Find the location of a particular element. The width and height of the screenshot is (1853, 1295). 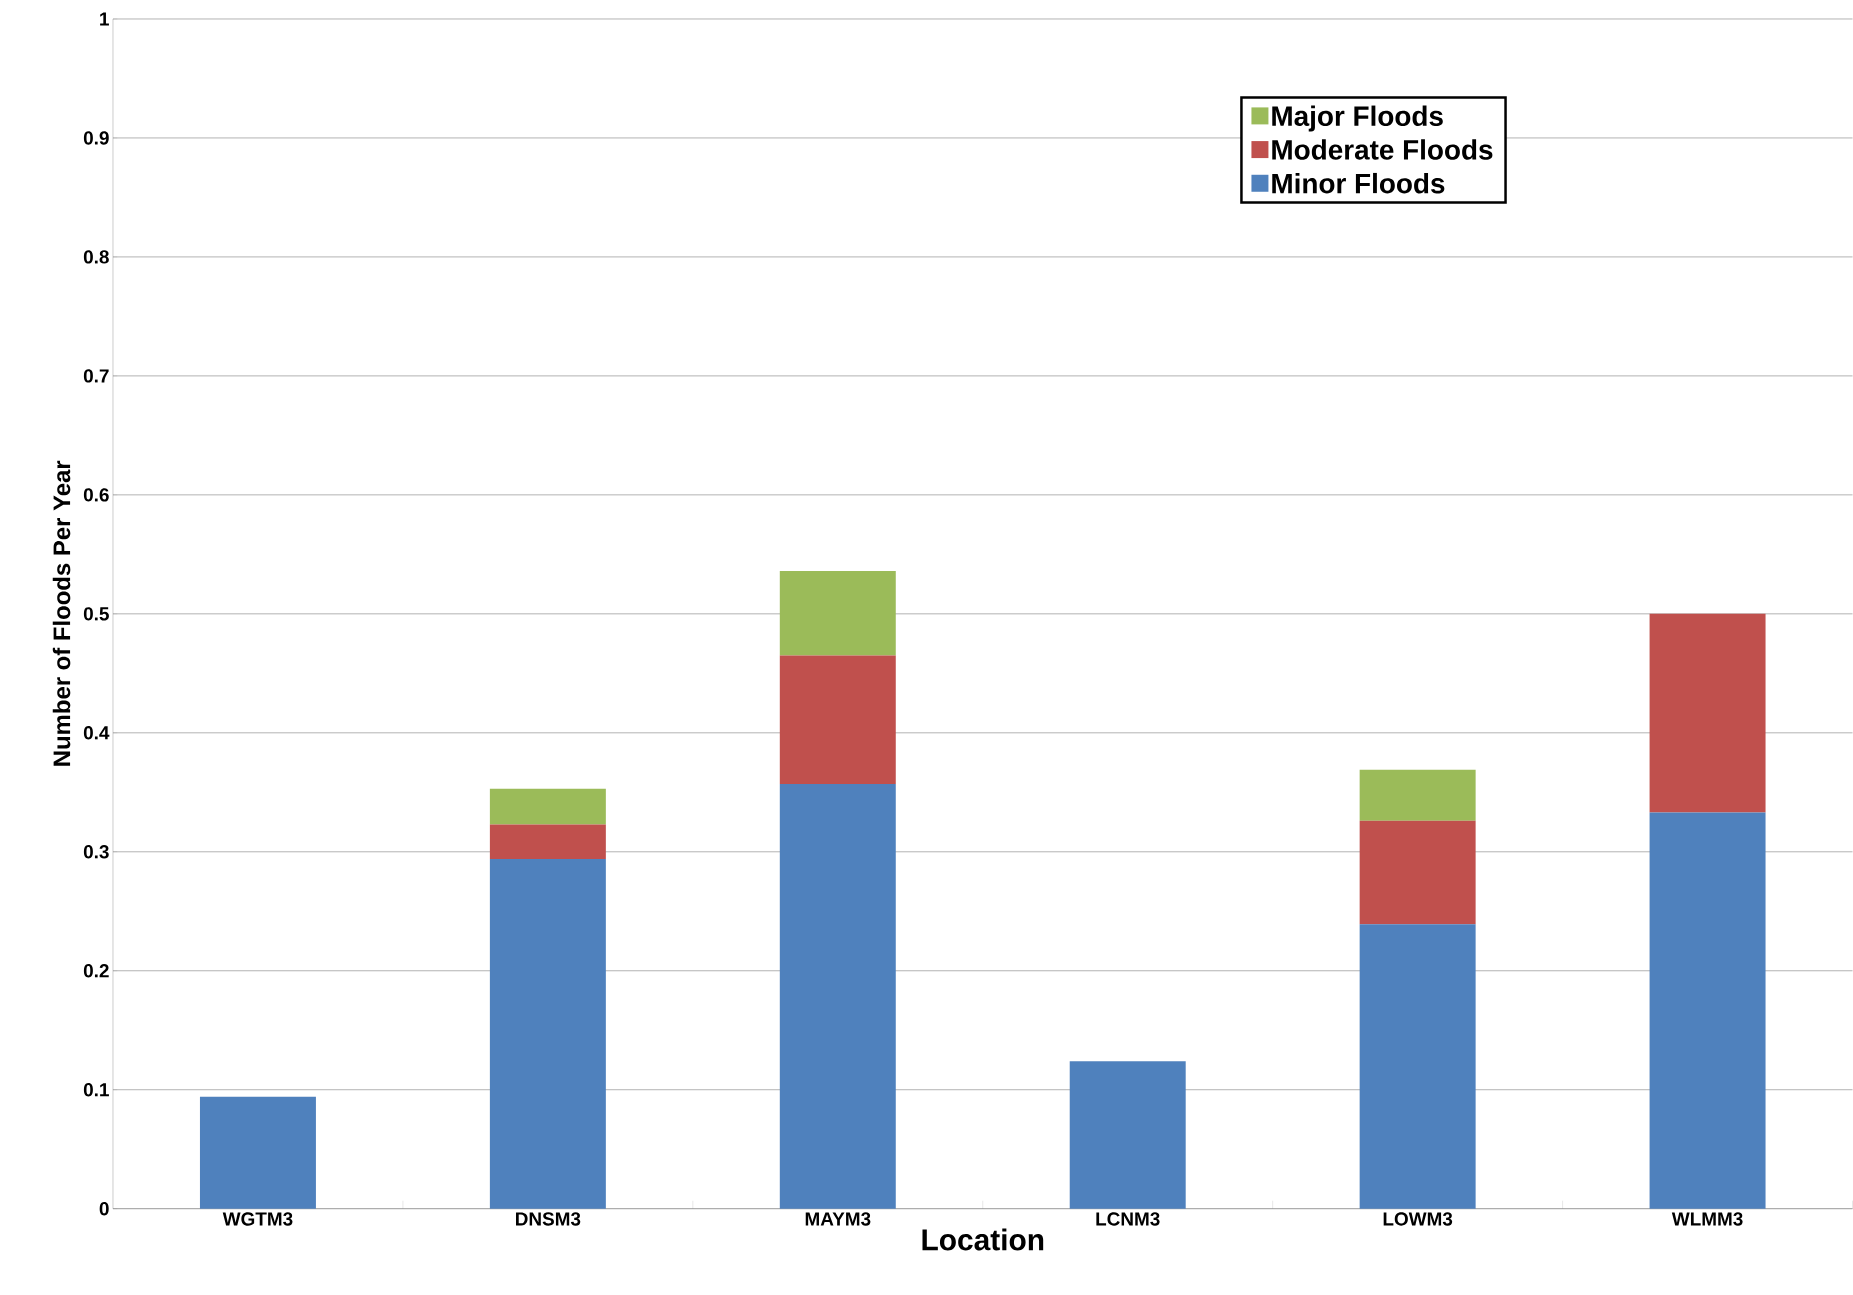

x-tick-label: WGTM3 is located at coordinates (257, 1219).